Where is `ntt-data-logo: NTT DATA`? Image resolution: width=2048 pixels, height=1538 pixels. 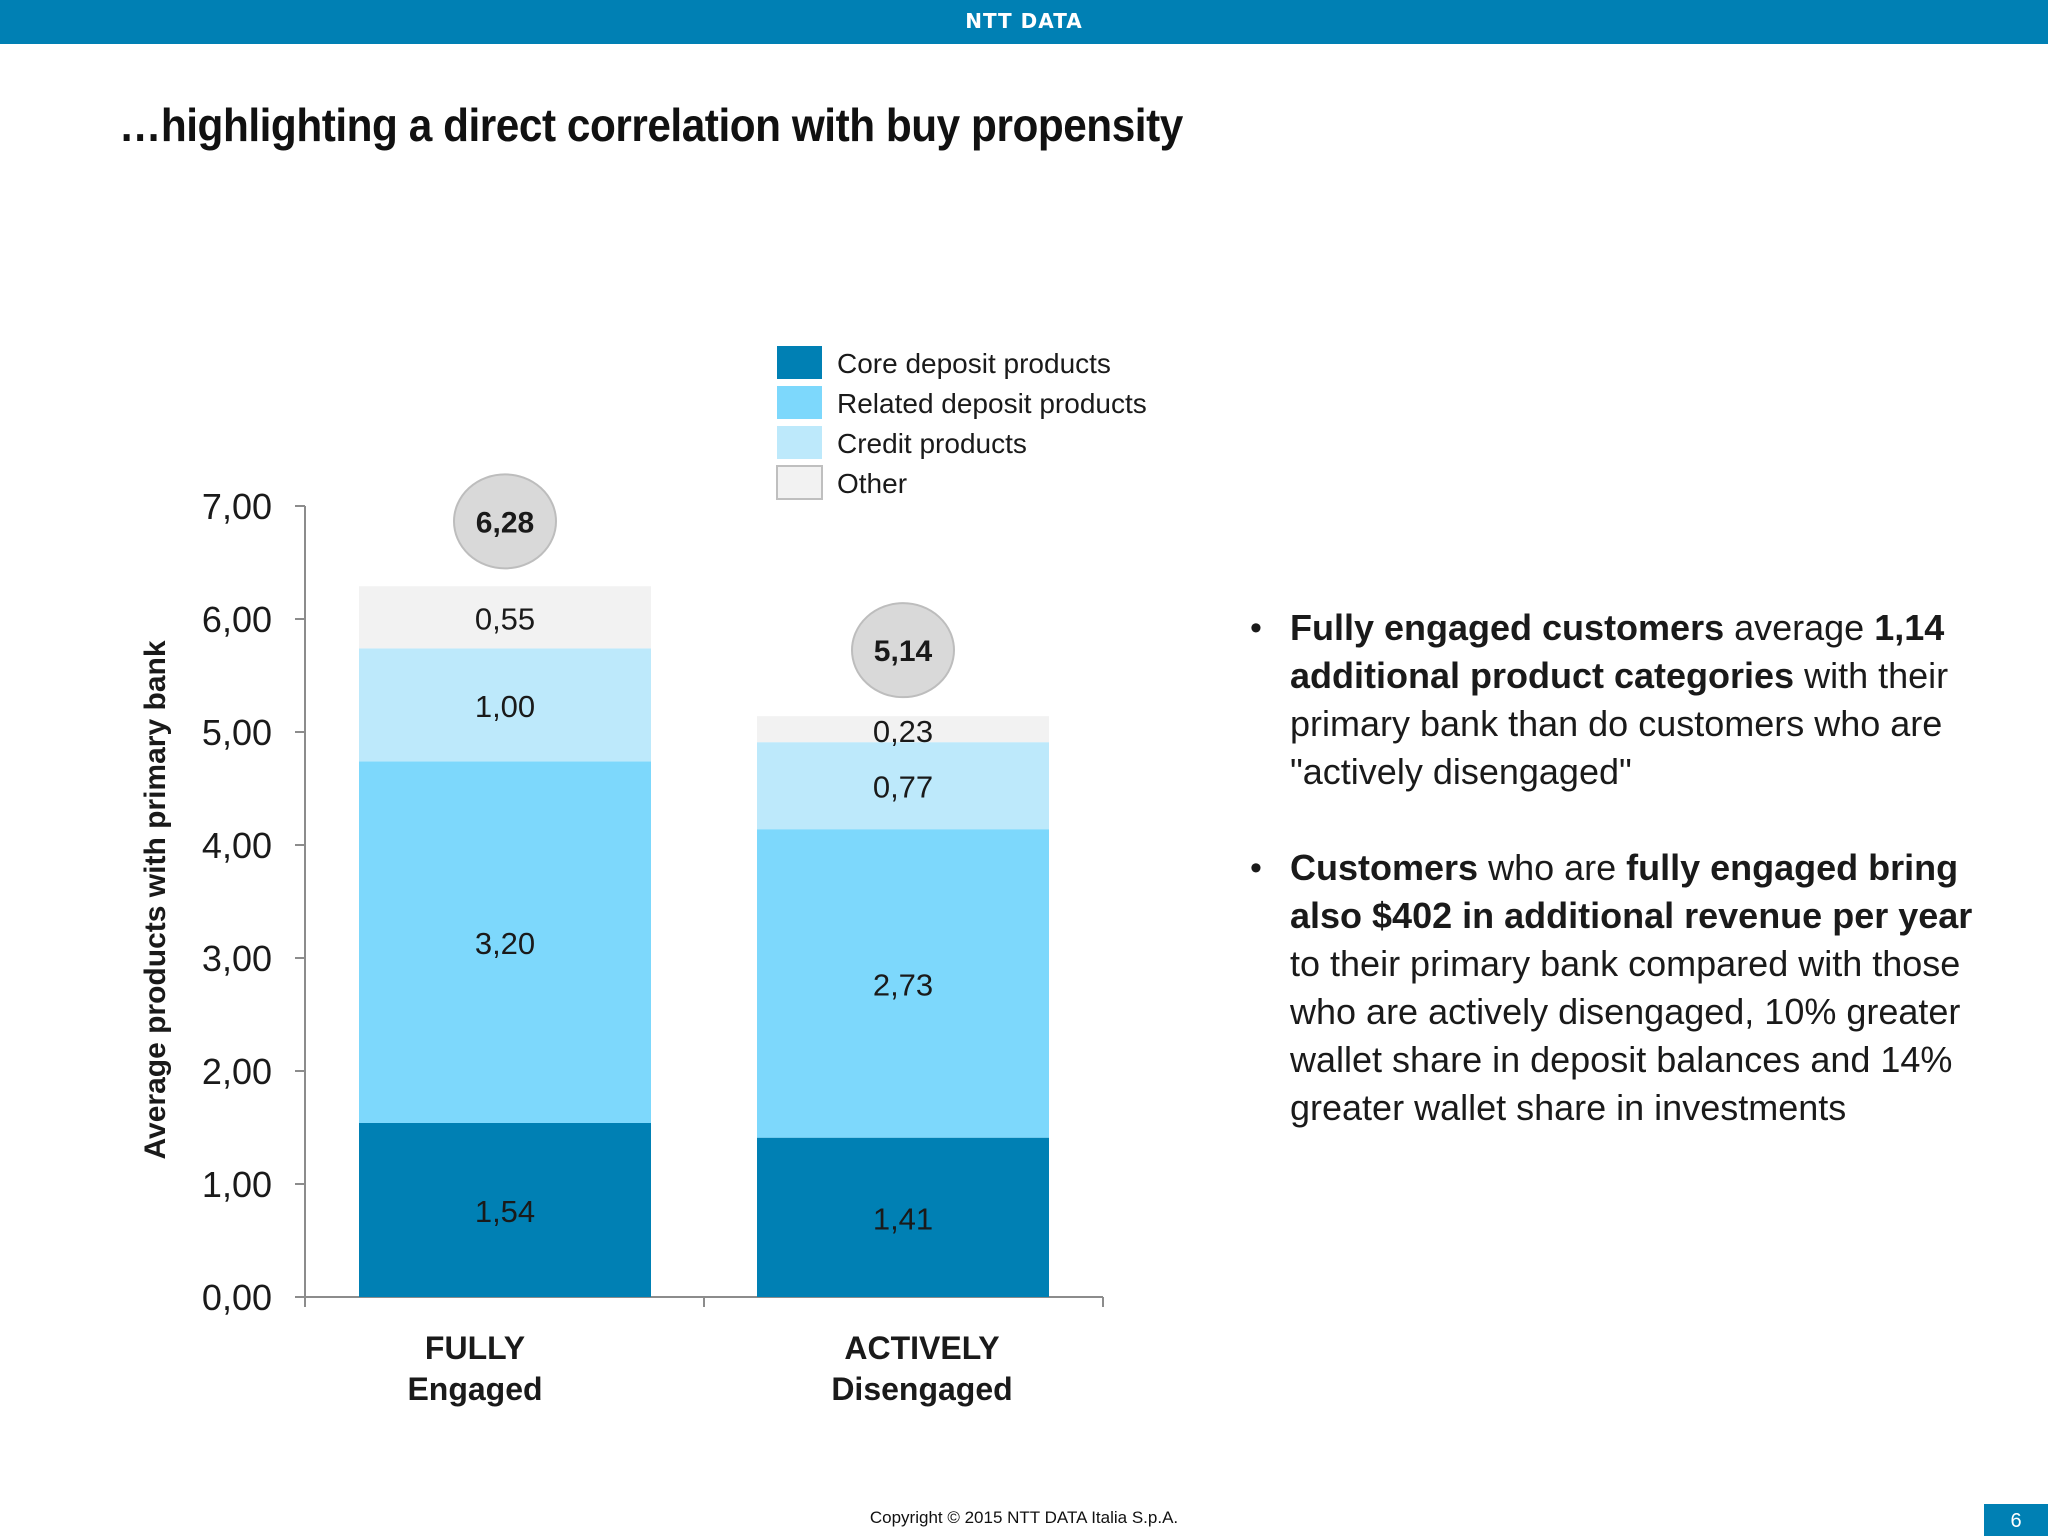 ntt-data-logo: NTT DATA is located at coordinates (1024, 21).